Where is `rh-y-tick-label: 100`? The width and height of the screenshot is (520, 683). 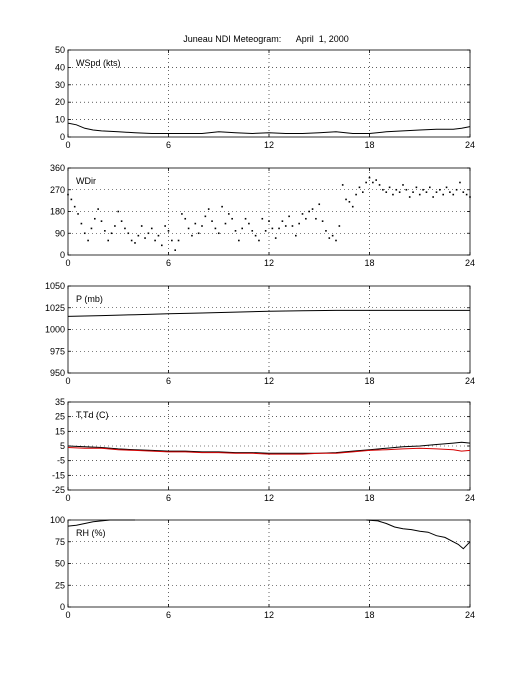 rh-y-tick-label: 100 is located at coordinates (57, 520).